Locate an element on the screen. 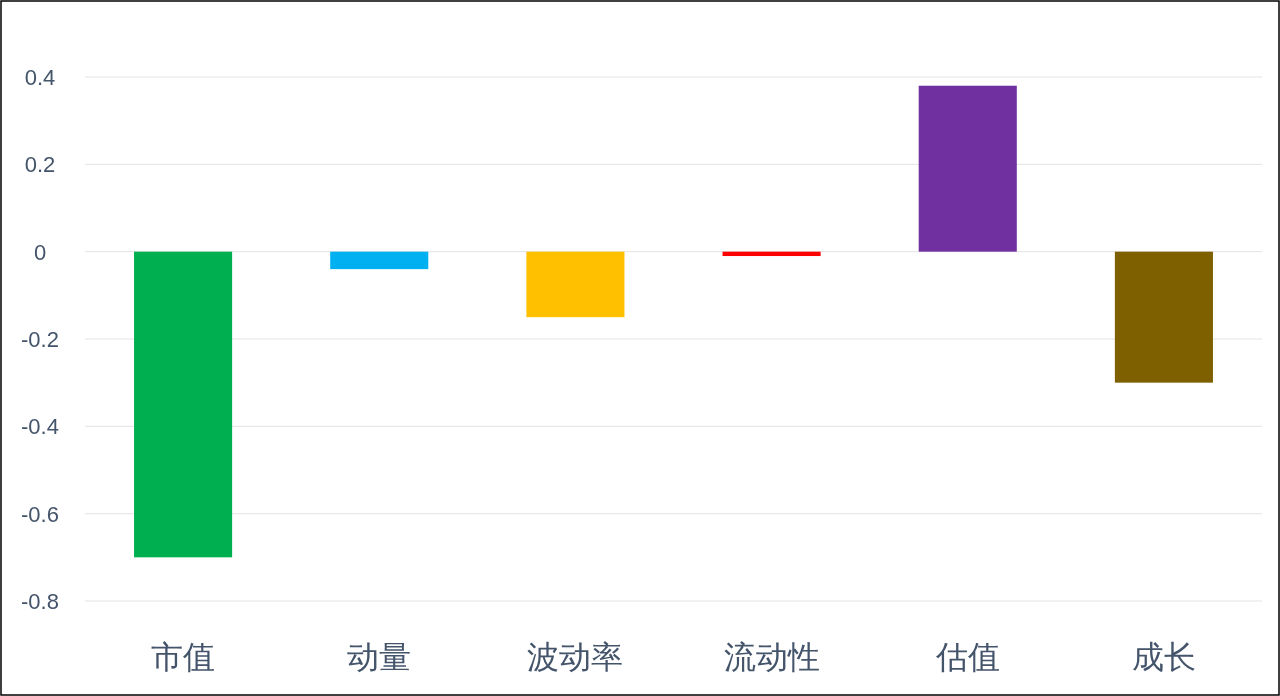  x-tick-label: 市值 is located at coordinates (183, 657).